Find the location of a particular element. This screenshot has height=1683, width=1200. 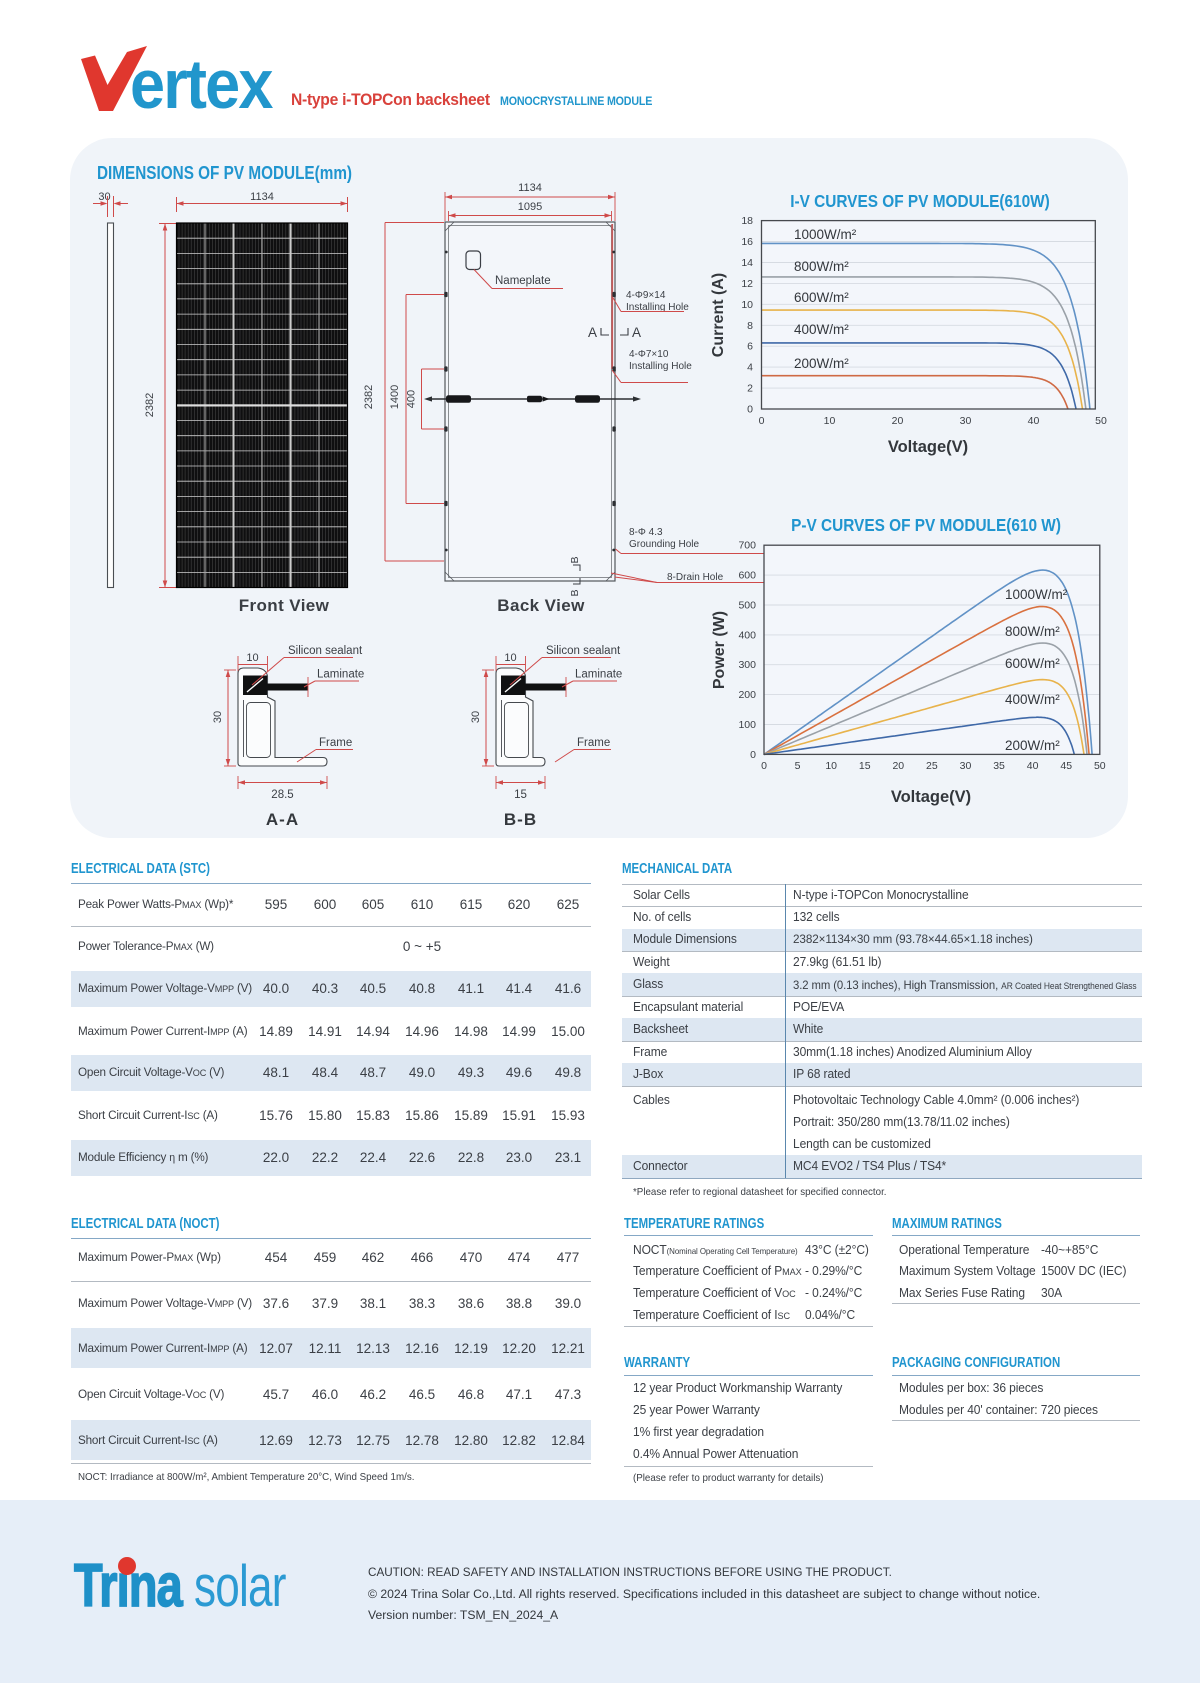

svg-text: 12 is located at coordinates (747, 284).